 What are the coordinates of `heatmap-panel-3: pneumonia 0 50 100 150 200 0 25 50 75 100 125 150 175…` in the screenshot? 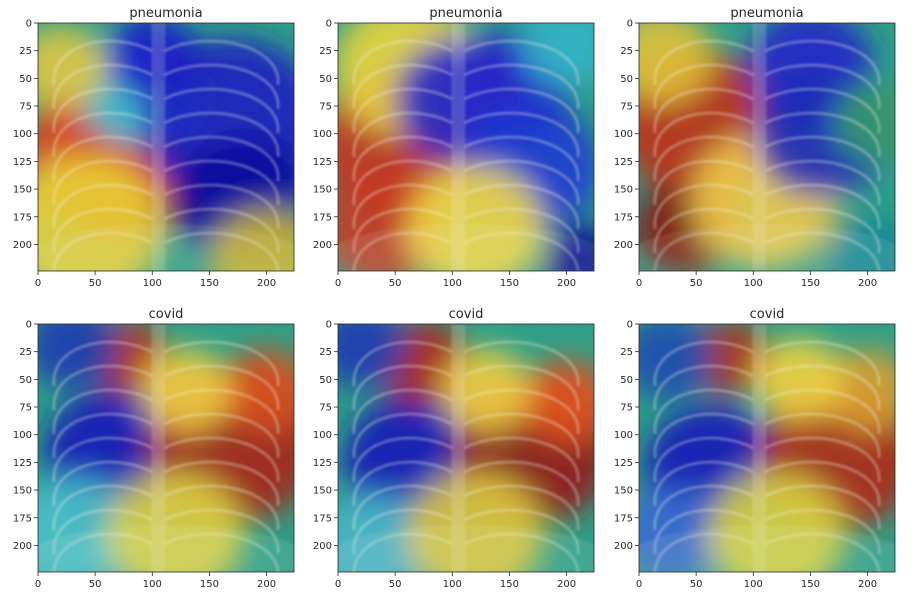 It's located at (755, 147).